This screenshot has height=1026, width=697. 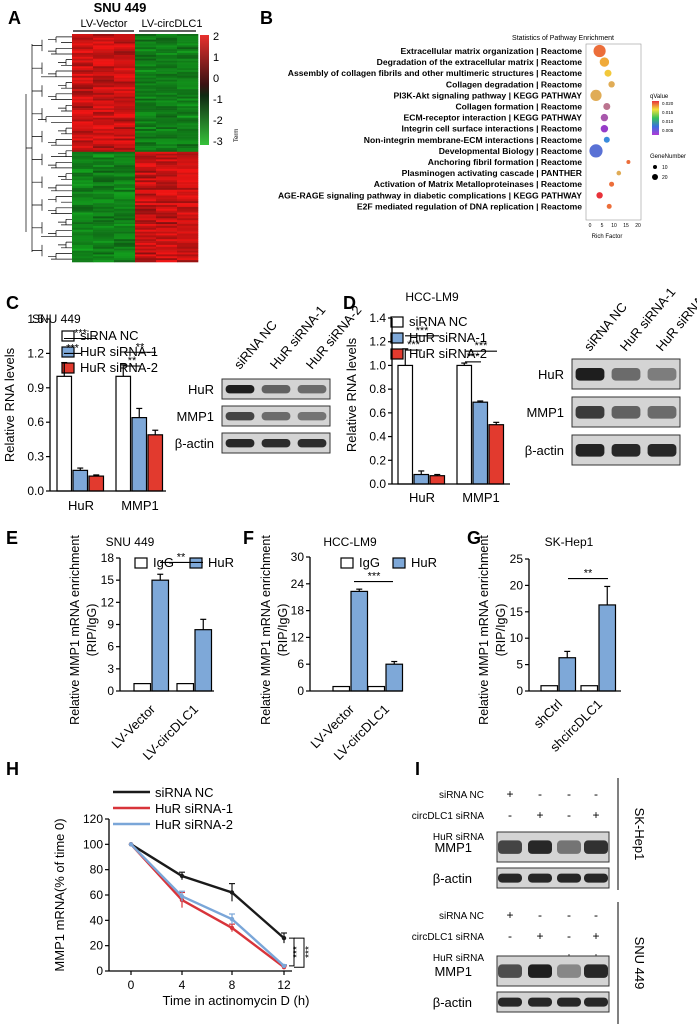 I want to click on blot-i-condition-label: circDLC1 siRNA, so click(x=448, y=937).